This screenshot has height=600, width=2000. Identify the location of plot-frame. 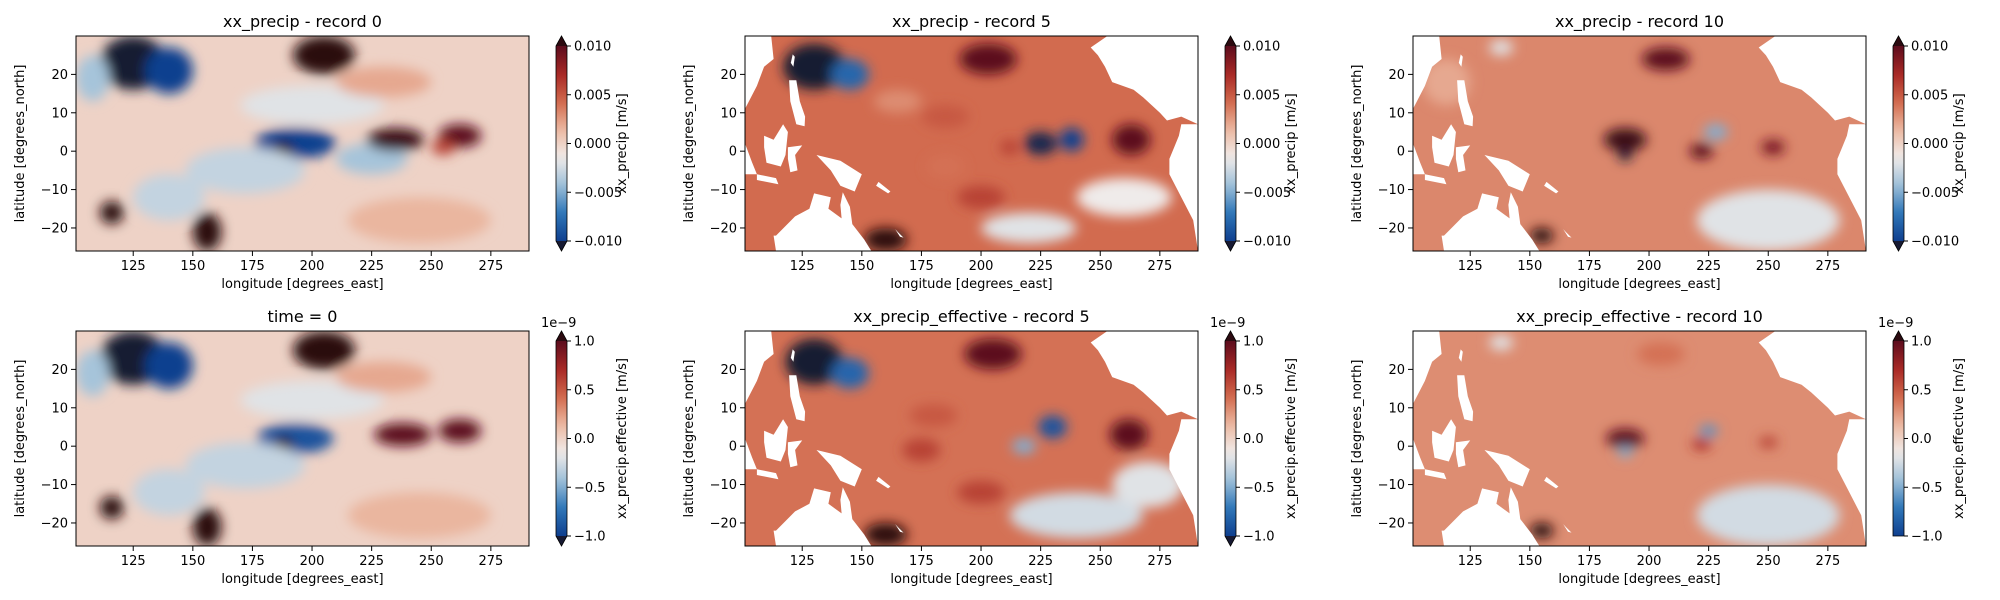
(971, 143).